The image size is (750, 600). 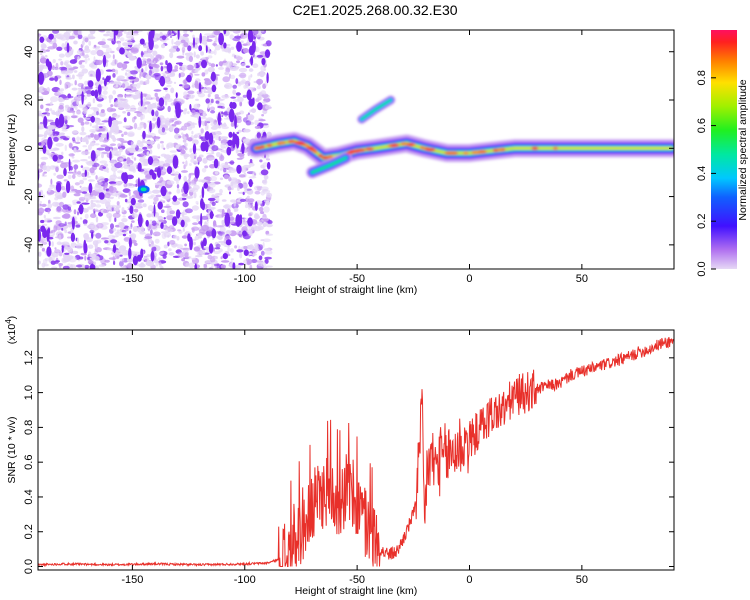 I want to click on spectrogram-x-label: Height of straight line (km), so click(x=356, y=290).